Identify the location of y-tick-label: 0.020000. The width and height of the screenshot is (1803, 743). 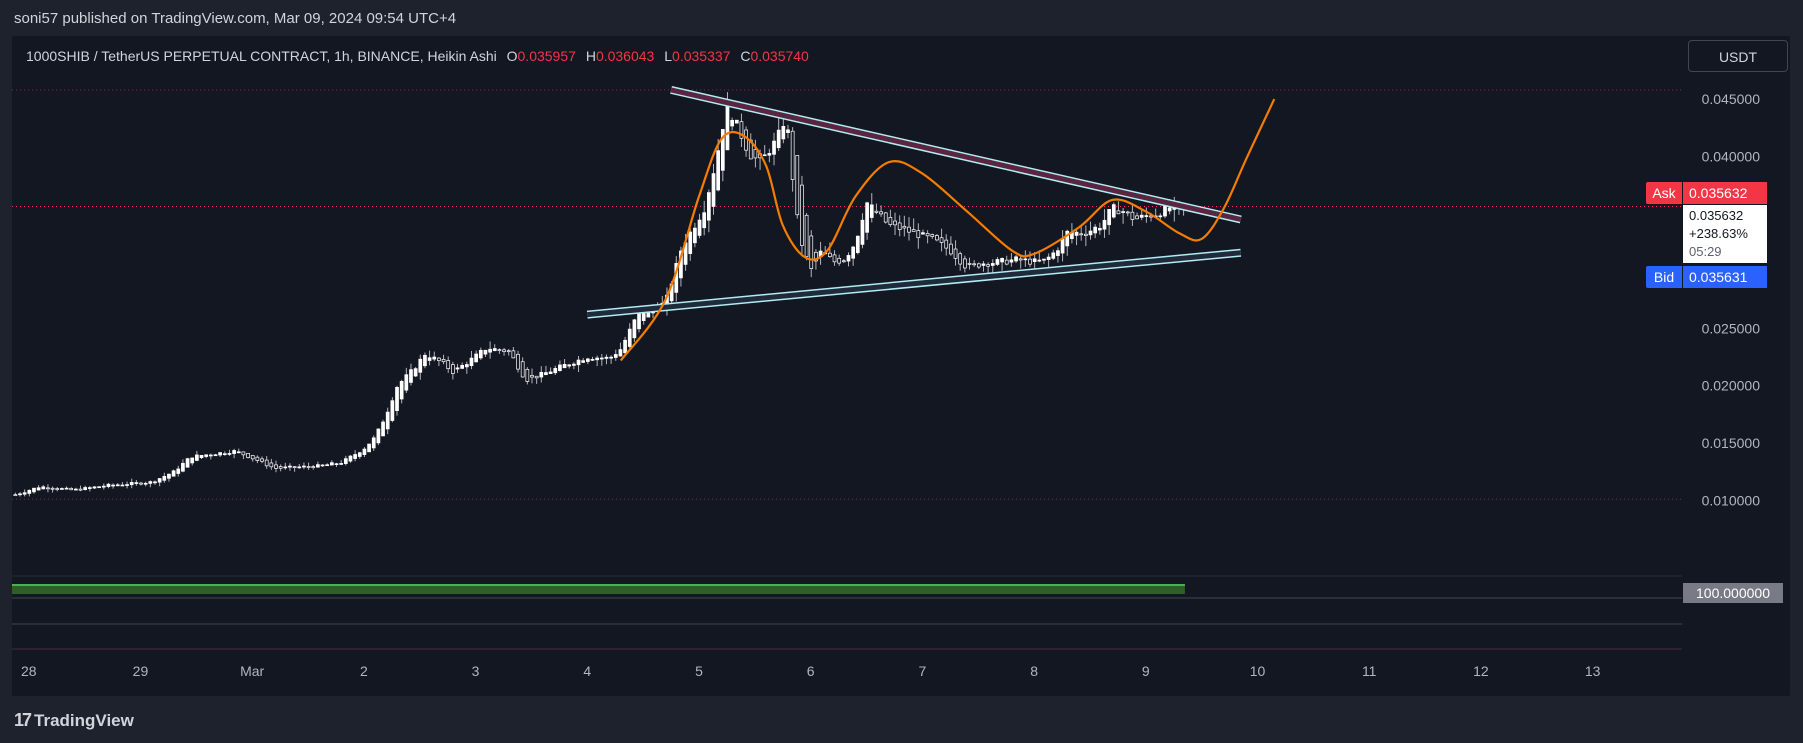
(1731, 386).